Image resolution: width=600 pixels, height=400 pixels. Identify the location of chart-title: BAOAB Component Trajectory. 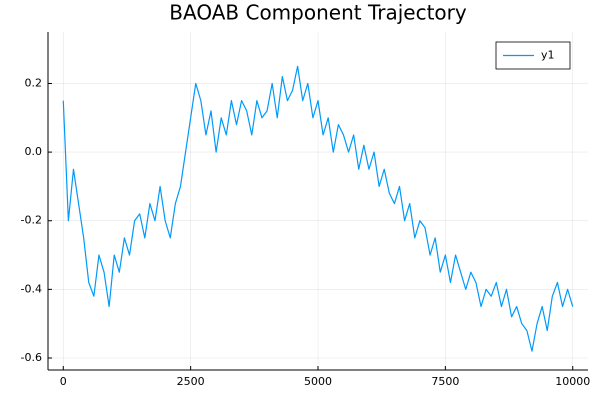
(318, 13).